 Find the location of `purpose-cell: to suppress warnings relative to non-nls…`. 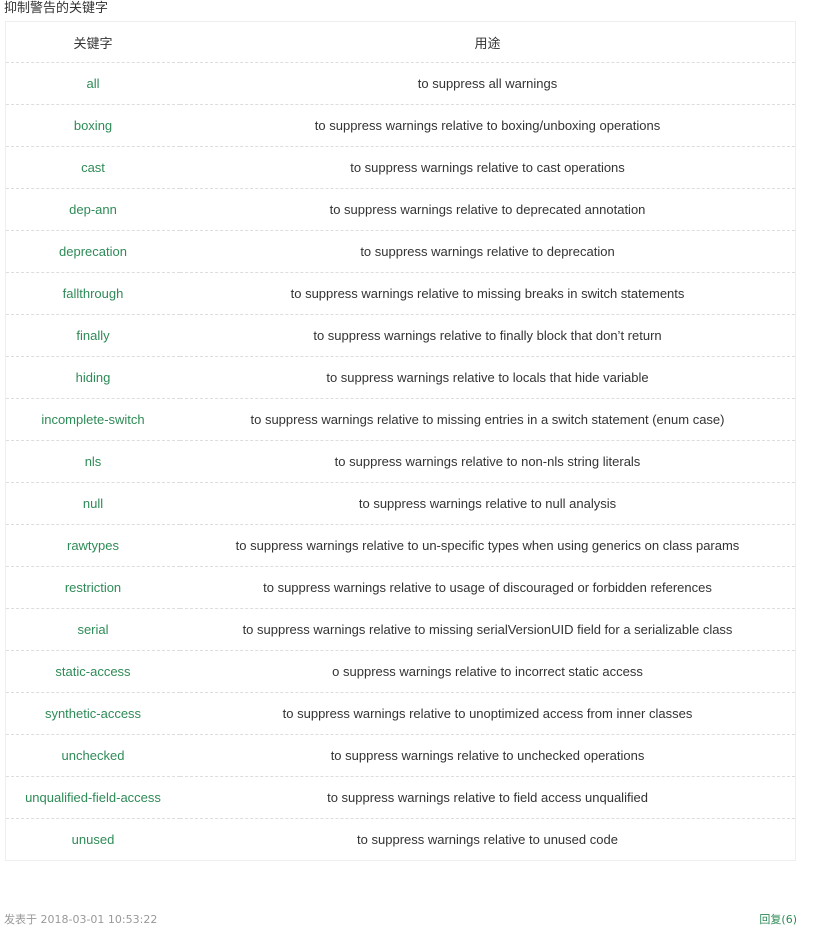

purpose-cell: to suppress warnings relative to non-nls… is located at coordinates (487, 461).